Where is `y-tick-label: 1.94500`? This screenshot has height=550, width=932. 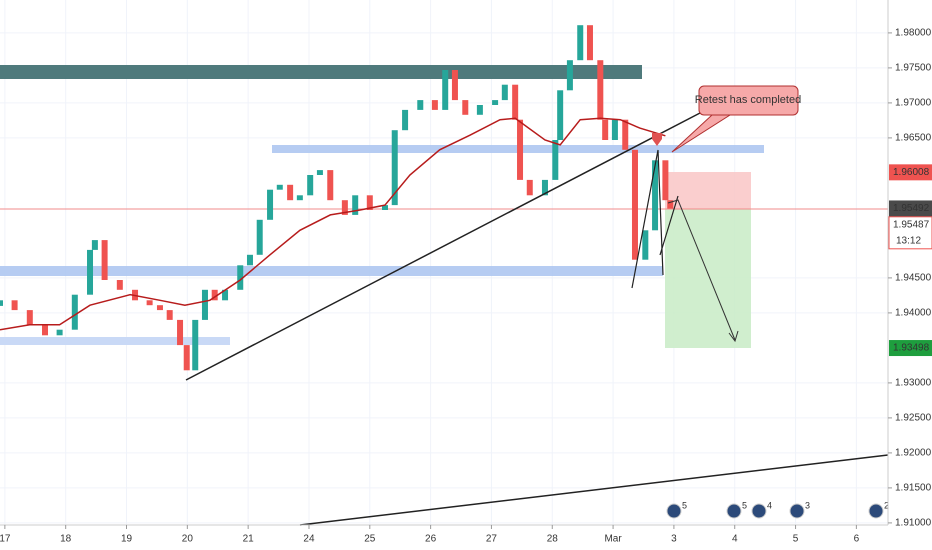 y-tick-label: 1.94500 is located at coordinates (913, 278).